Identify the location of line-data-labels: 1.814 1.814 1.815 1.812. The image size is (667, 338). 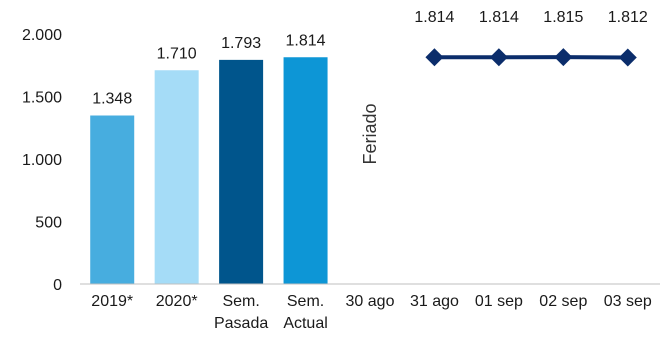
(530, 17).